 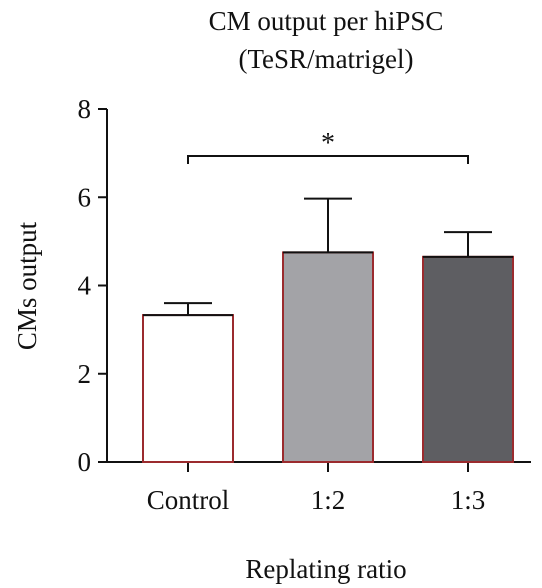 What do you see at coordinates (468, 500) in the screenshot?
I see `x-tick-label-2: 1:3` at bounding box center [468, 500].